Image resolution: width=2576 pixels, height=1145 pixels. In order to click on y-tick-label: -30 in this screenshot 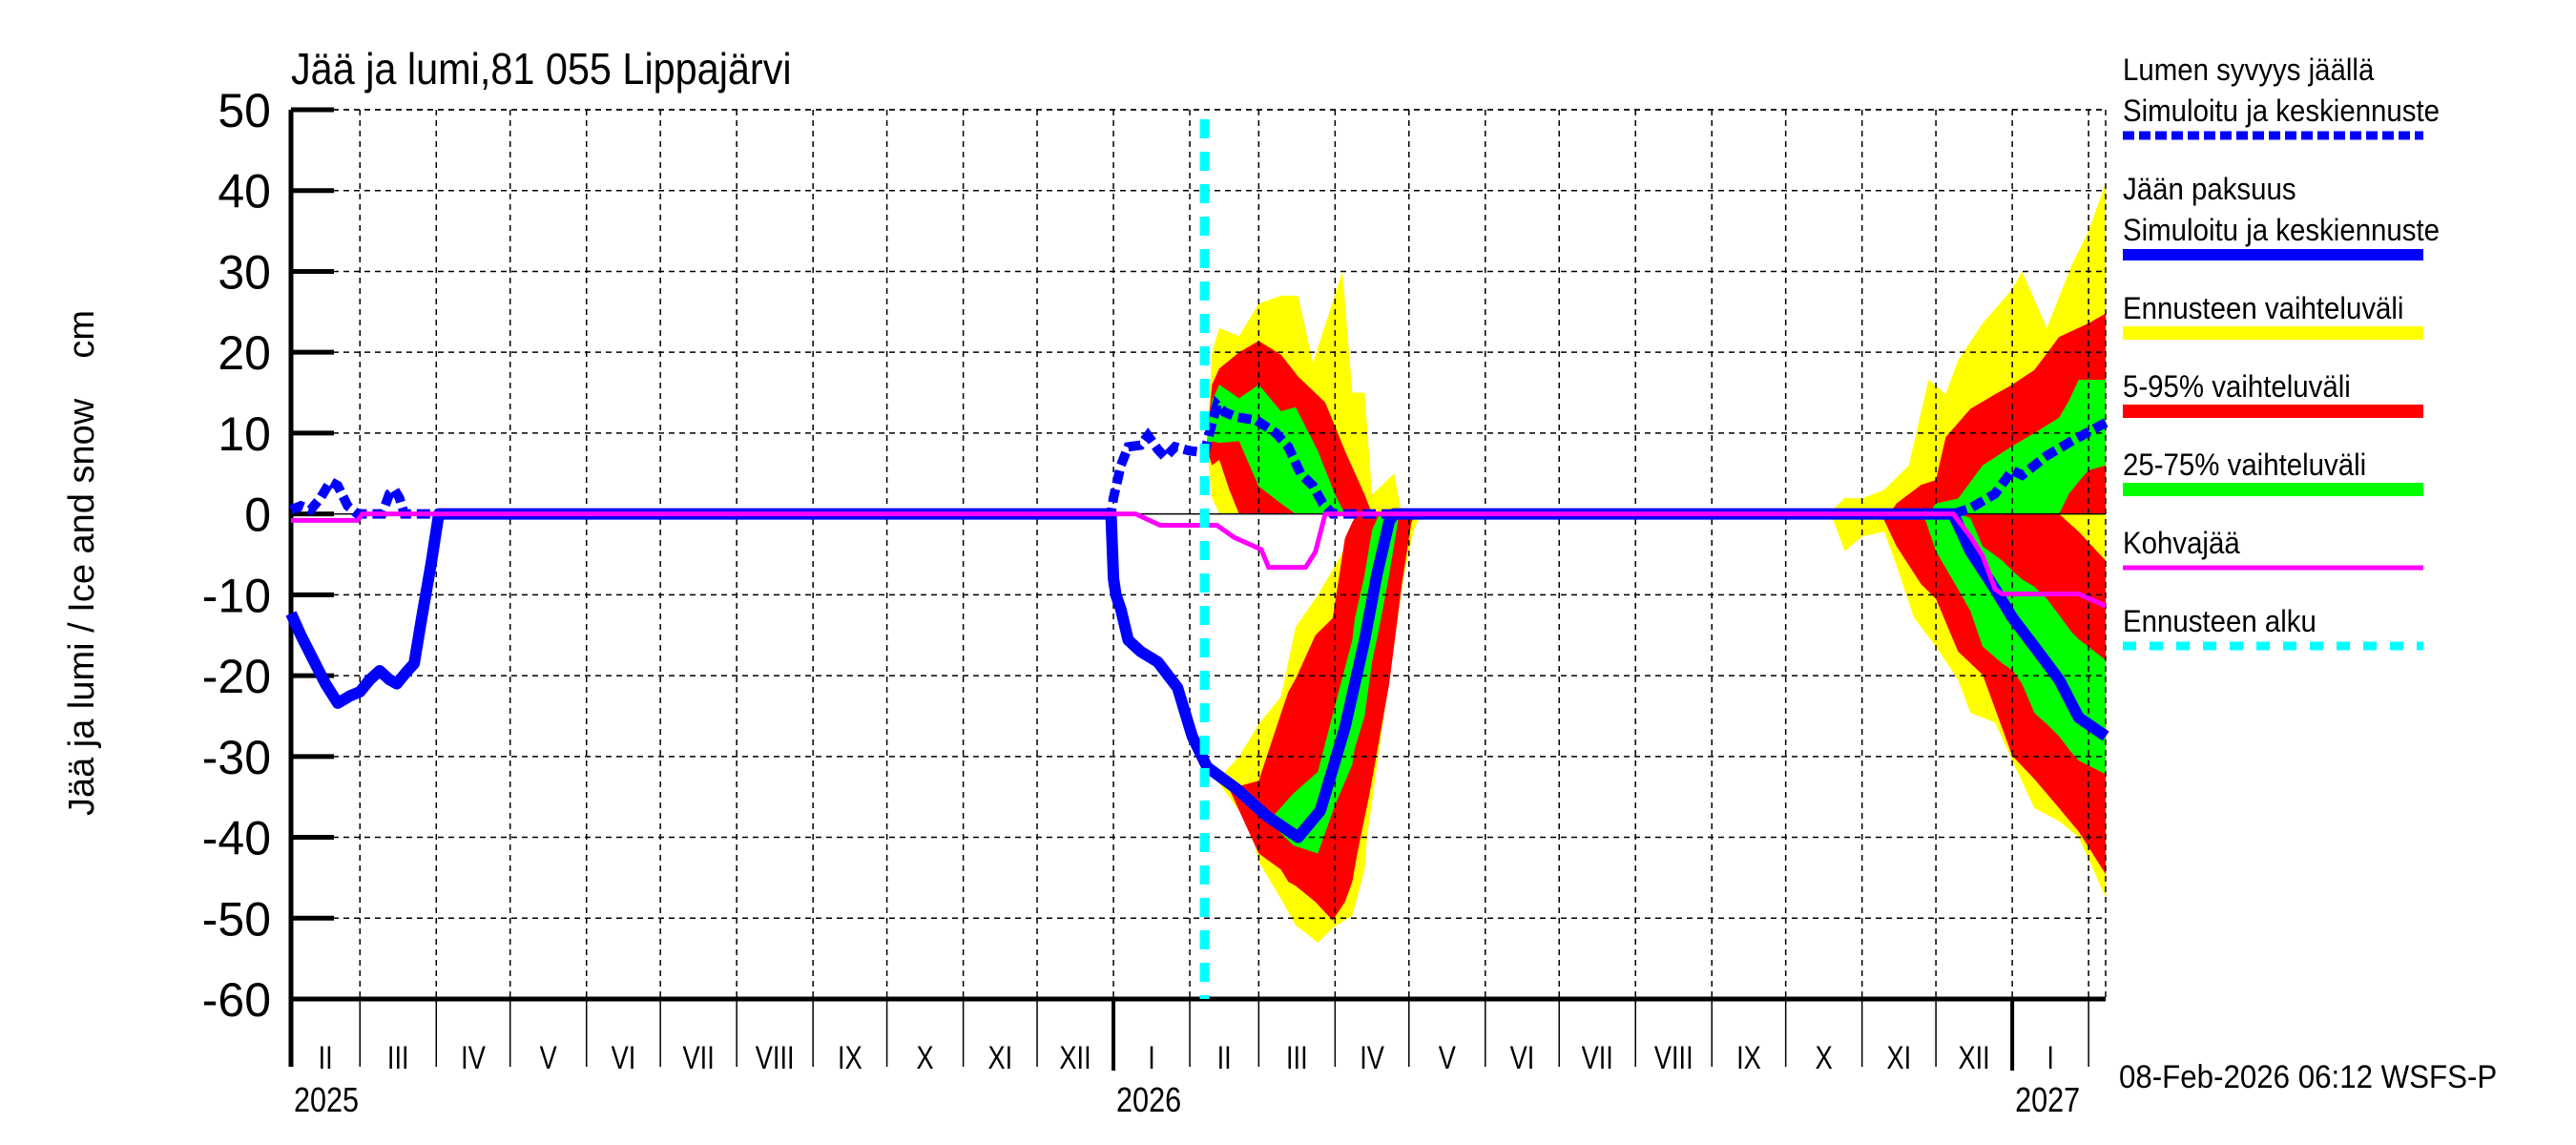, I will do `click(236, 758)`.